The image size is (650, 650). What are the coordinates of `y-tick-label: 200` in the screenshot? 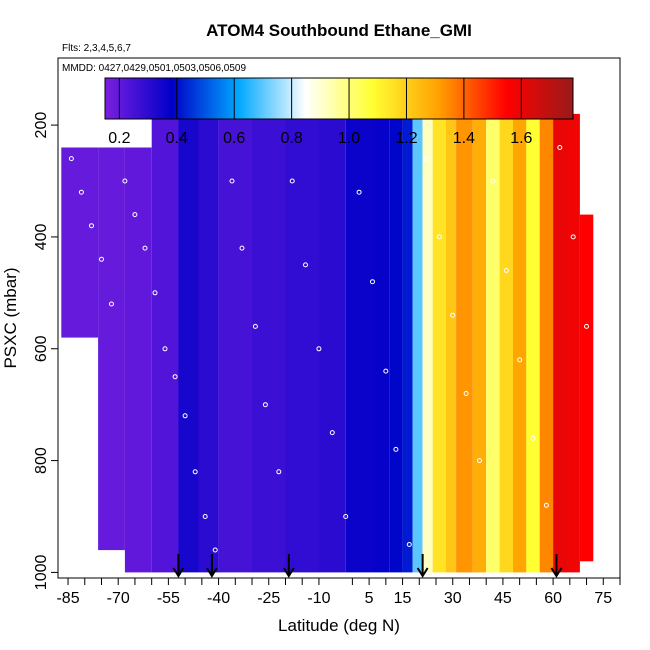 It's located at (41, 125).